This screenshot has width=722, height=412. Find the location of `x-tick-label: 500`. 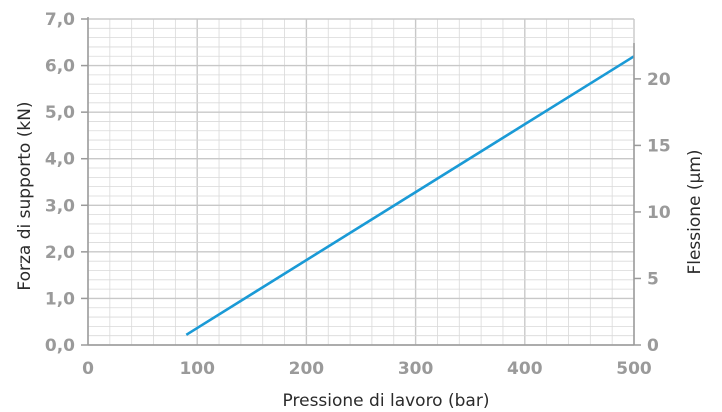

x-tick-label: 500 is located at coordinates (634, 369).